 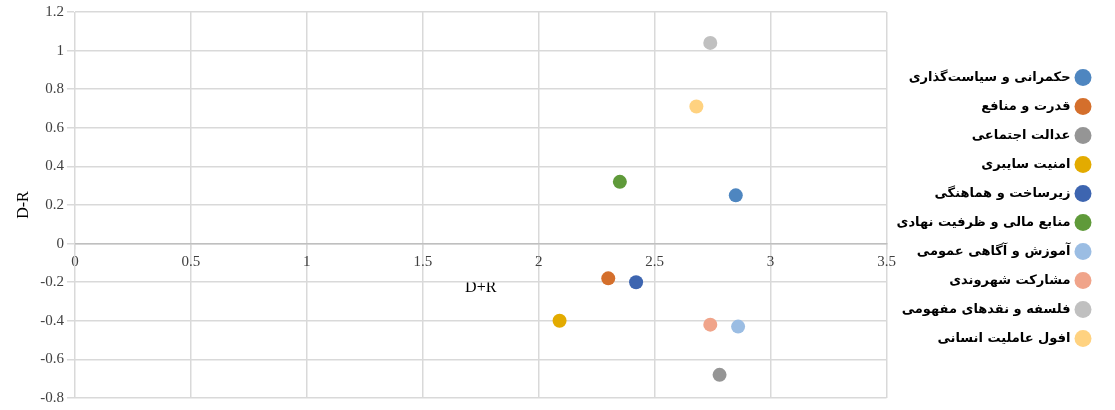 I want to click on legend-label: حکمرانی و سیاست‌گذاری, so click(x=989, y=76).